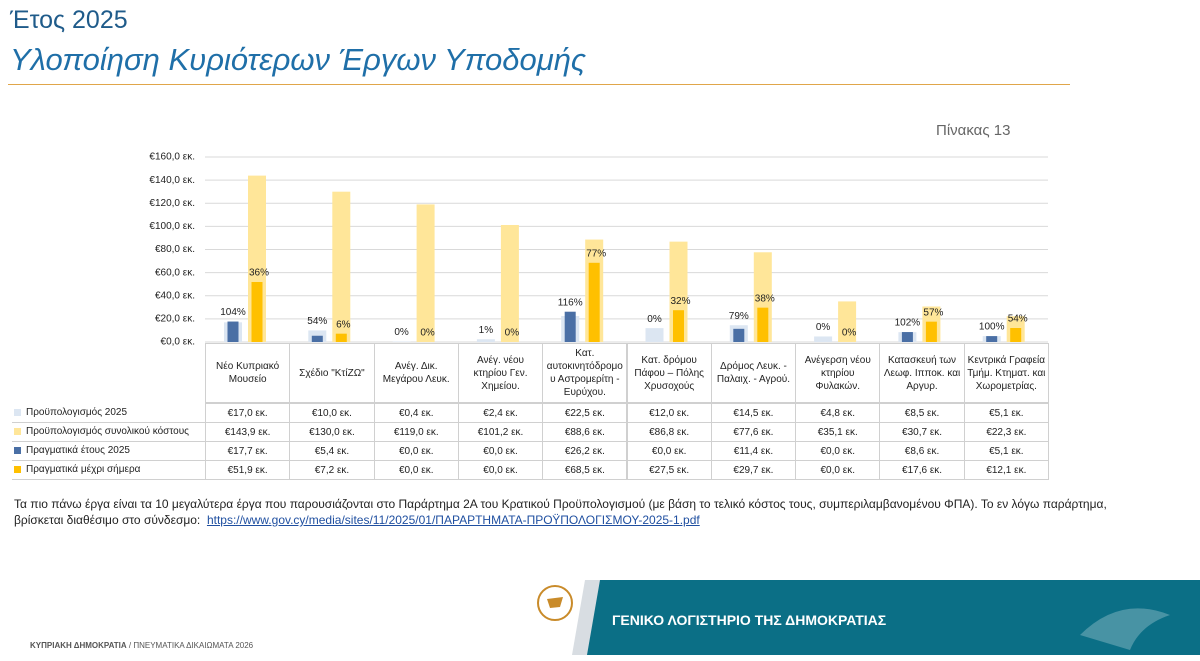 This screenshot has width=1200, height=661. Describe the element at coordinates (596, 253) in the screenshot. I see `ratio-label: 77%` at that location.